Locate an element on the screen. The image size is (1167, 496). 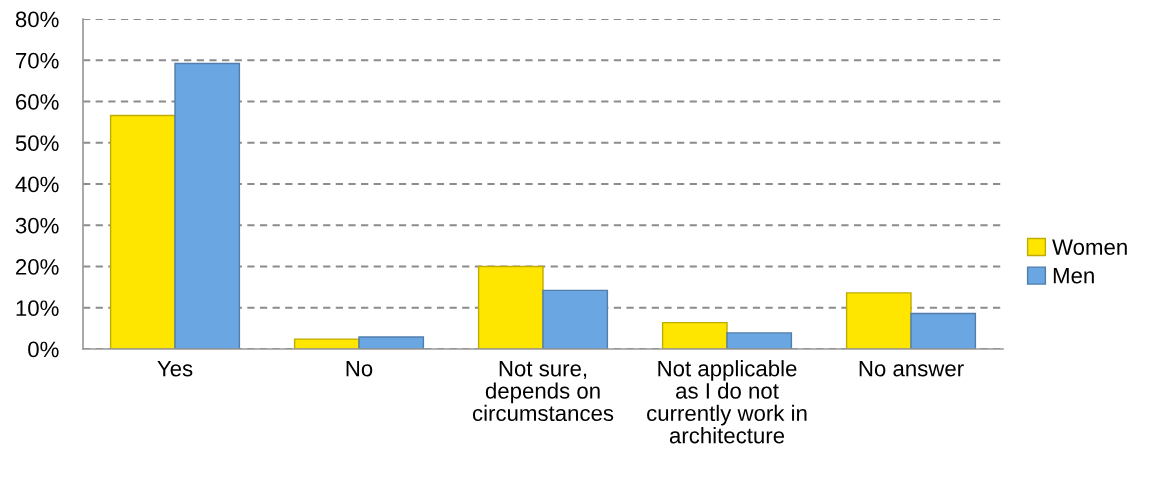
x-tick-label: Not sure, depends on circumstances is located at coordinates (543, 391).